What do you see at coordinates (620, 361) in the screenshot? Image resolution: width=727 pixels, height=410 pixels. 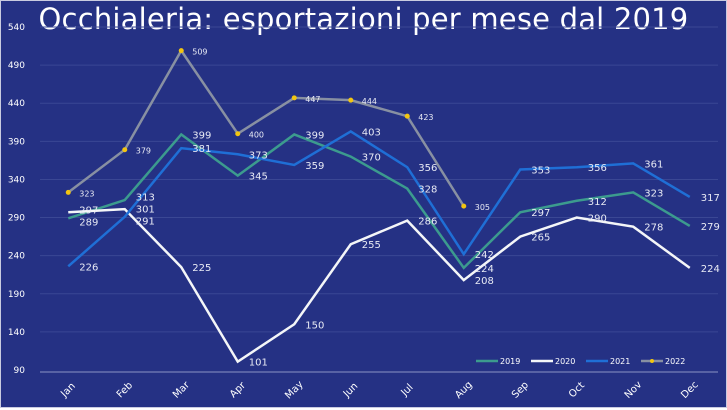 I see `legend-label-2021: 2021` at bounding box center [620, 361].